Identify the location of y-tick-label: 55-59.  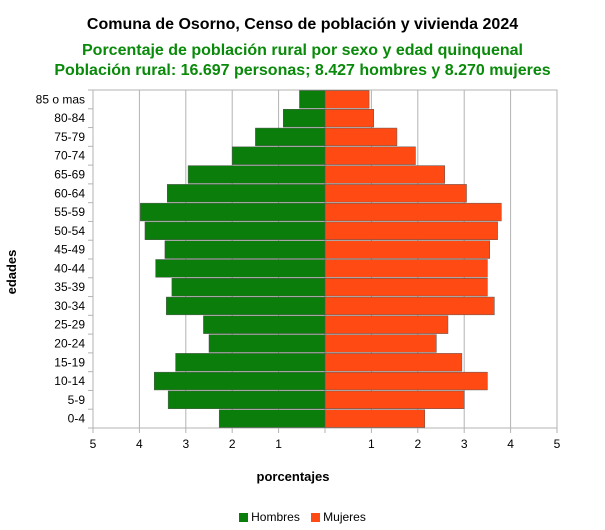
(69, 212).